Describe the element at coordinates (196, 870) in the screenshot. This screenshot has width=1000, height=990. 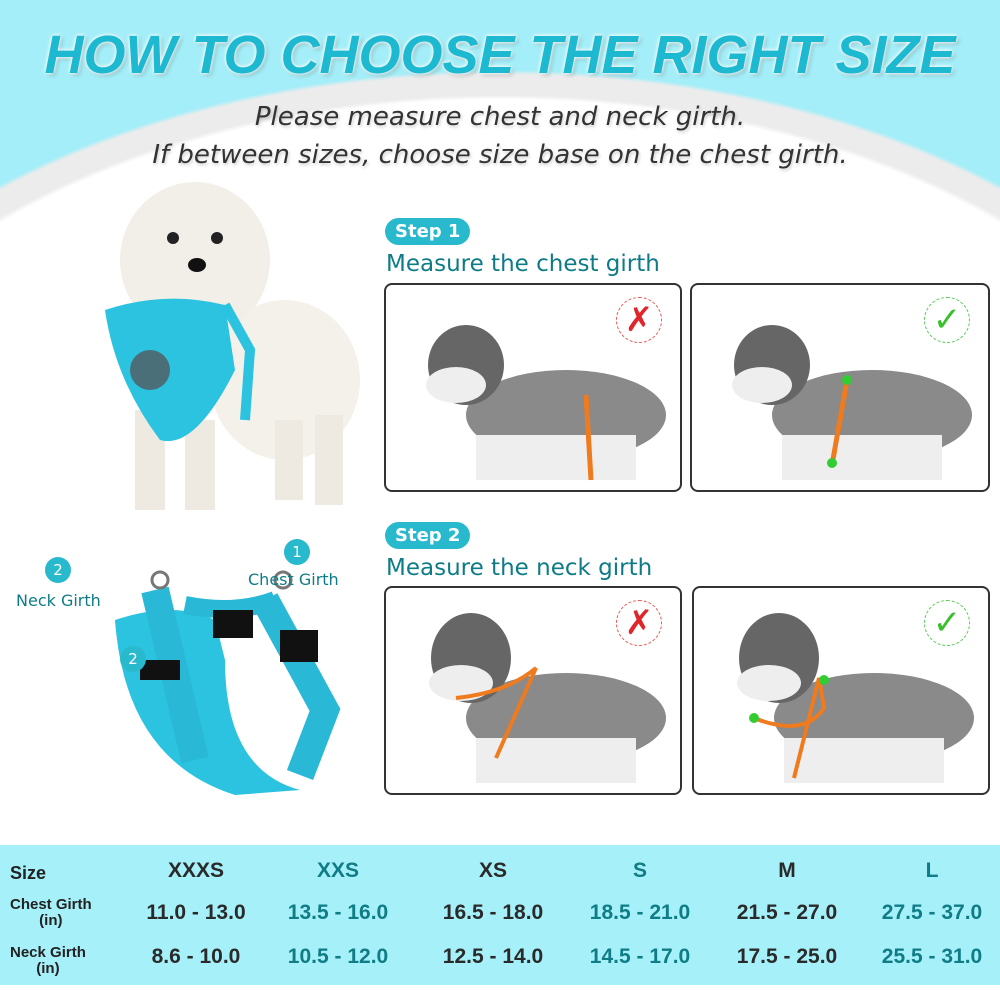
I see `size-header: XXXS` at that location.